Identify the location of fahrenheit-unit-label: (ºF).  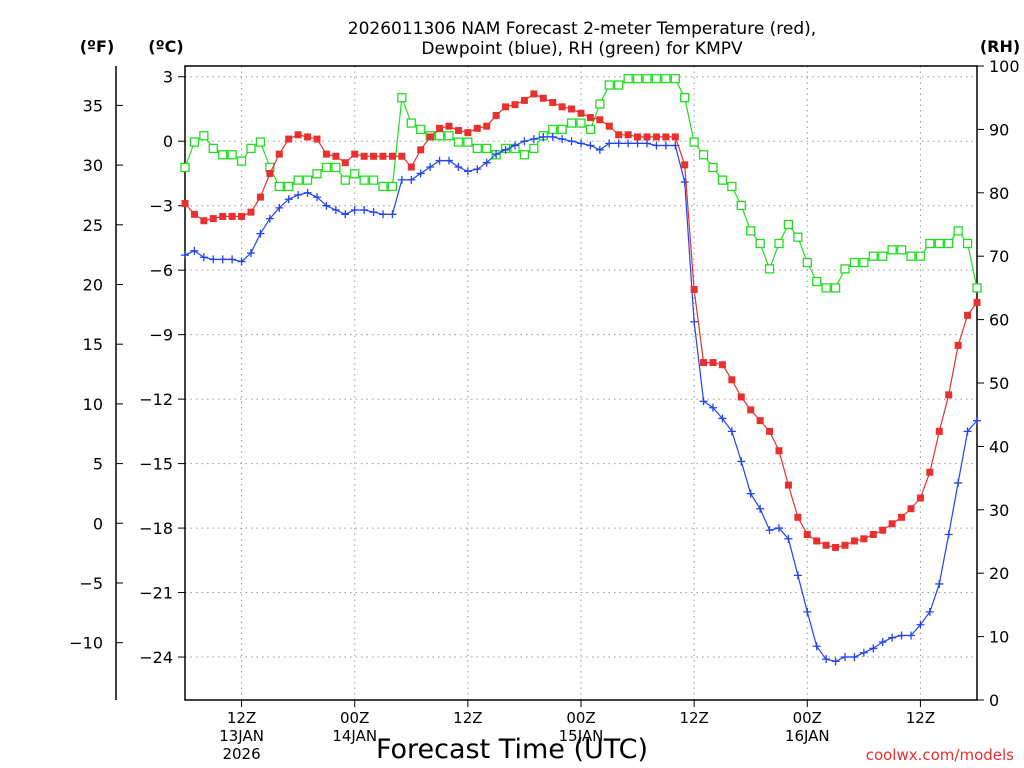
(97, 46).